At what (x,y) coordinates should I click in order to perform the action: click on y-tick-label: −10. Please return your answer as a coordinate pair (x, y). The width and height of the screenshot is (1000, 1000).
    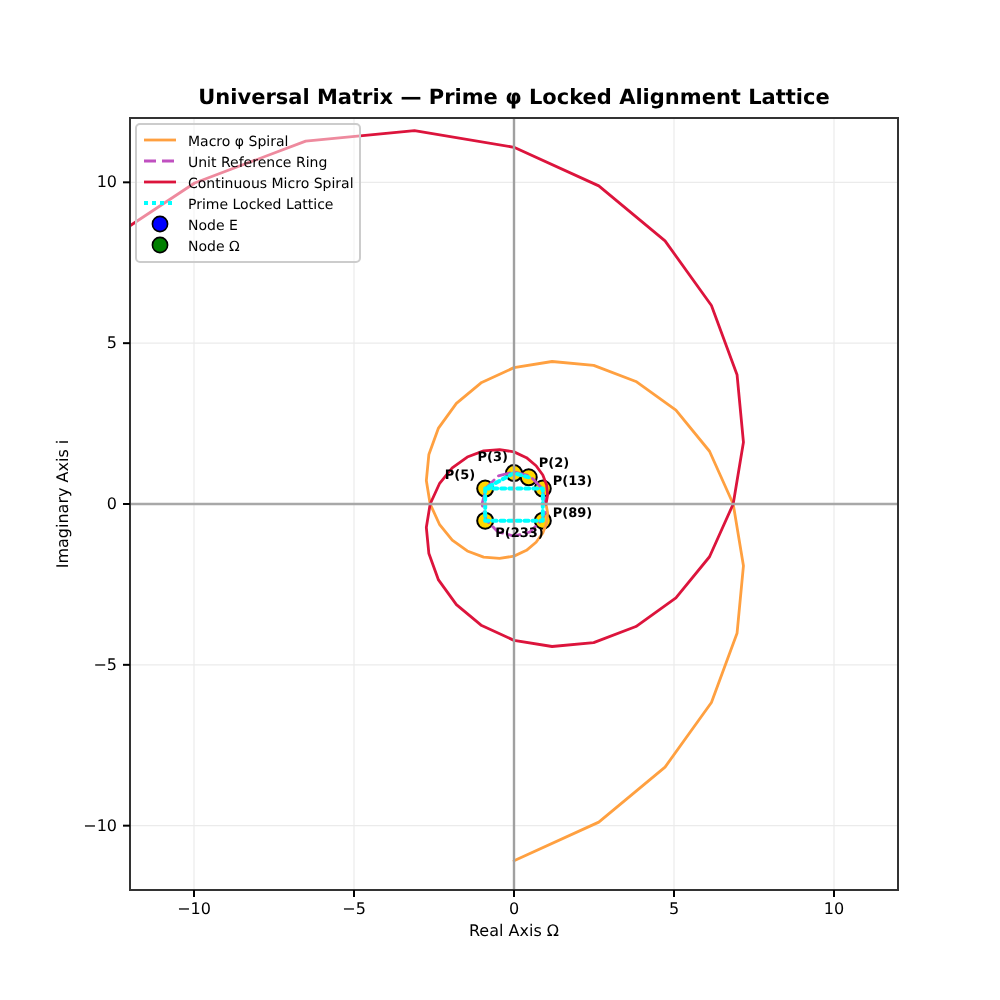
    Looking at the image, I should click on (100, 825).